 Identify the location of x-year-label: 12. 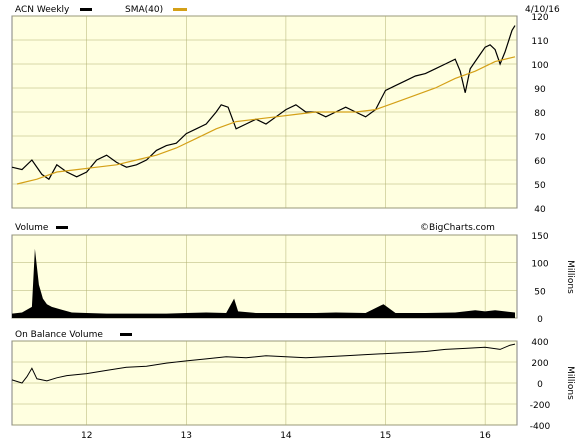
(86, 436).